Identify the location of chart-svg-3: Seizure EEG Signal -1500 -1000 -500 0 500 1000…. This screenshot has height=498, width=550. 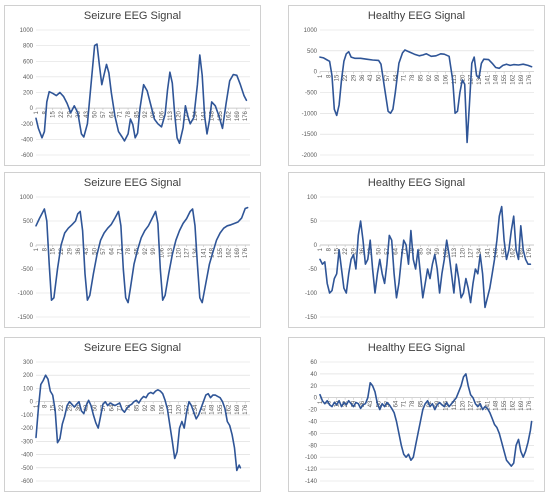
(134, 249).